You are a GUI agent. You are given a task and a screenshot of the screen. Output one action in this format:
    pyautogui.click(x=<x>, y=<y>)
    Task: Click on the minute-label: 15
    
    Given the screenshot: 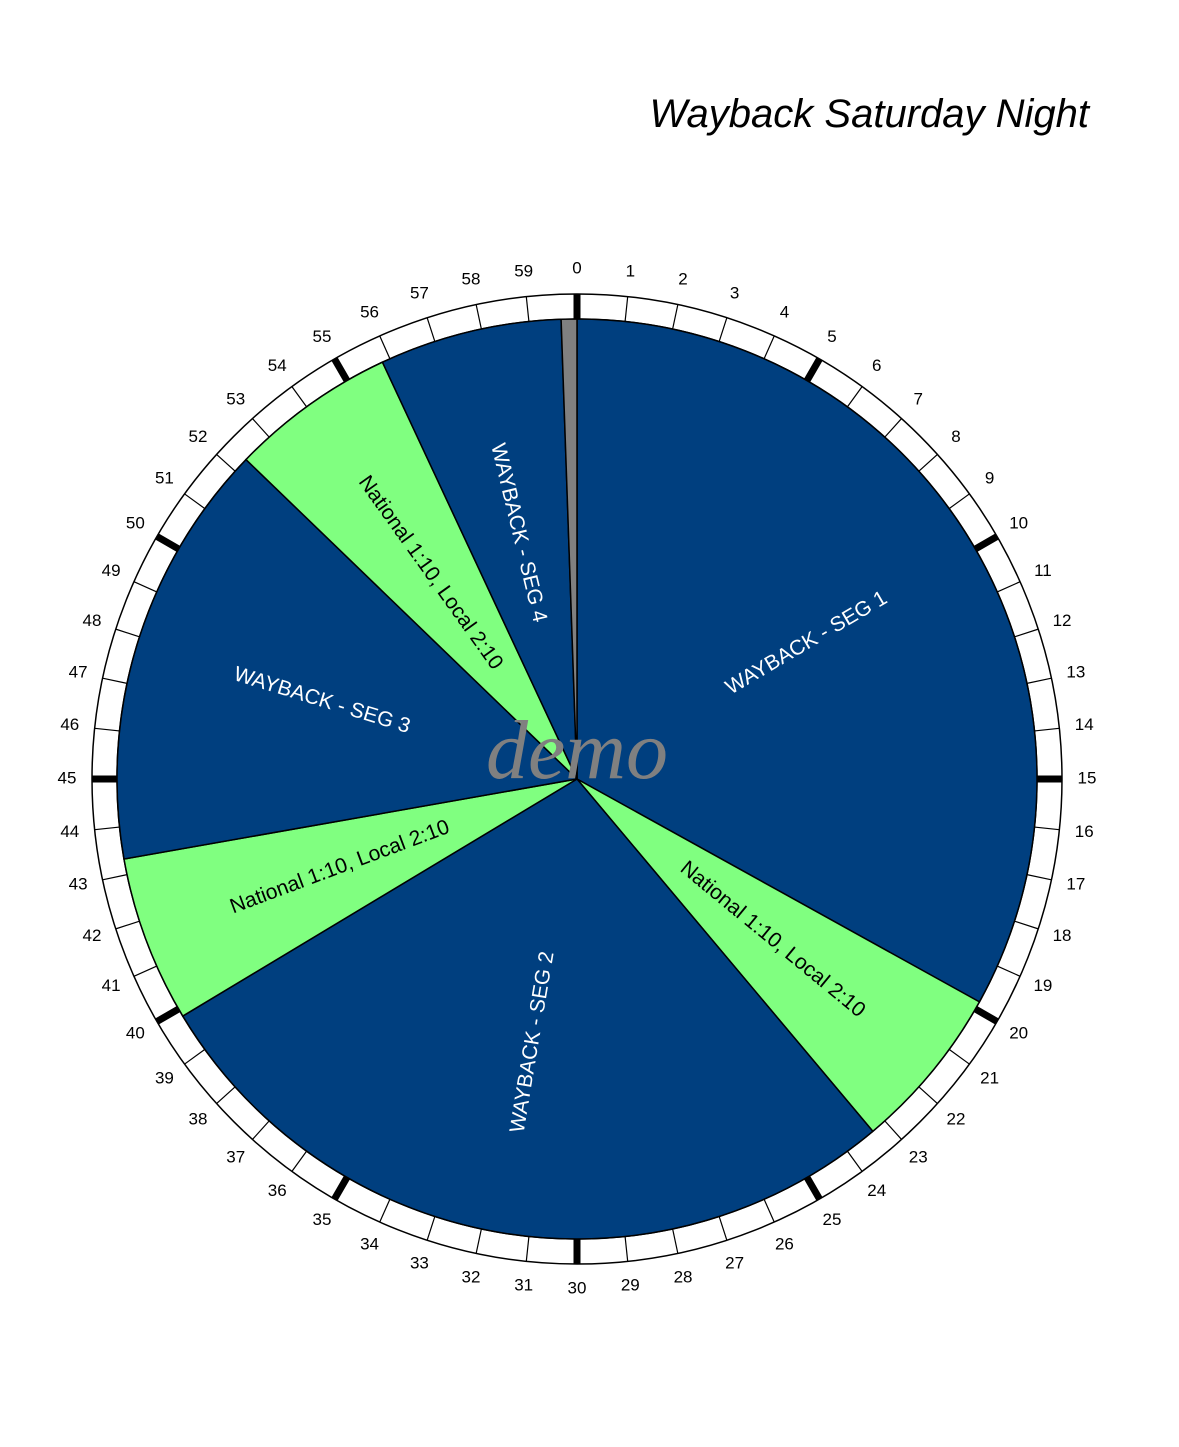 What is the action you would take?
    pyautogui.click(x=1087, y=777)
    